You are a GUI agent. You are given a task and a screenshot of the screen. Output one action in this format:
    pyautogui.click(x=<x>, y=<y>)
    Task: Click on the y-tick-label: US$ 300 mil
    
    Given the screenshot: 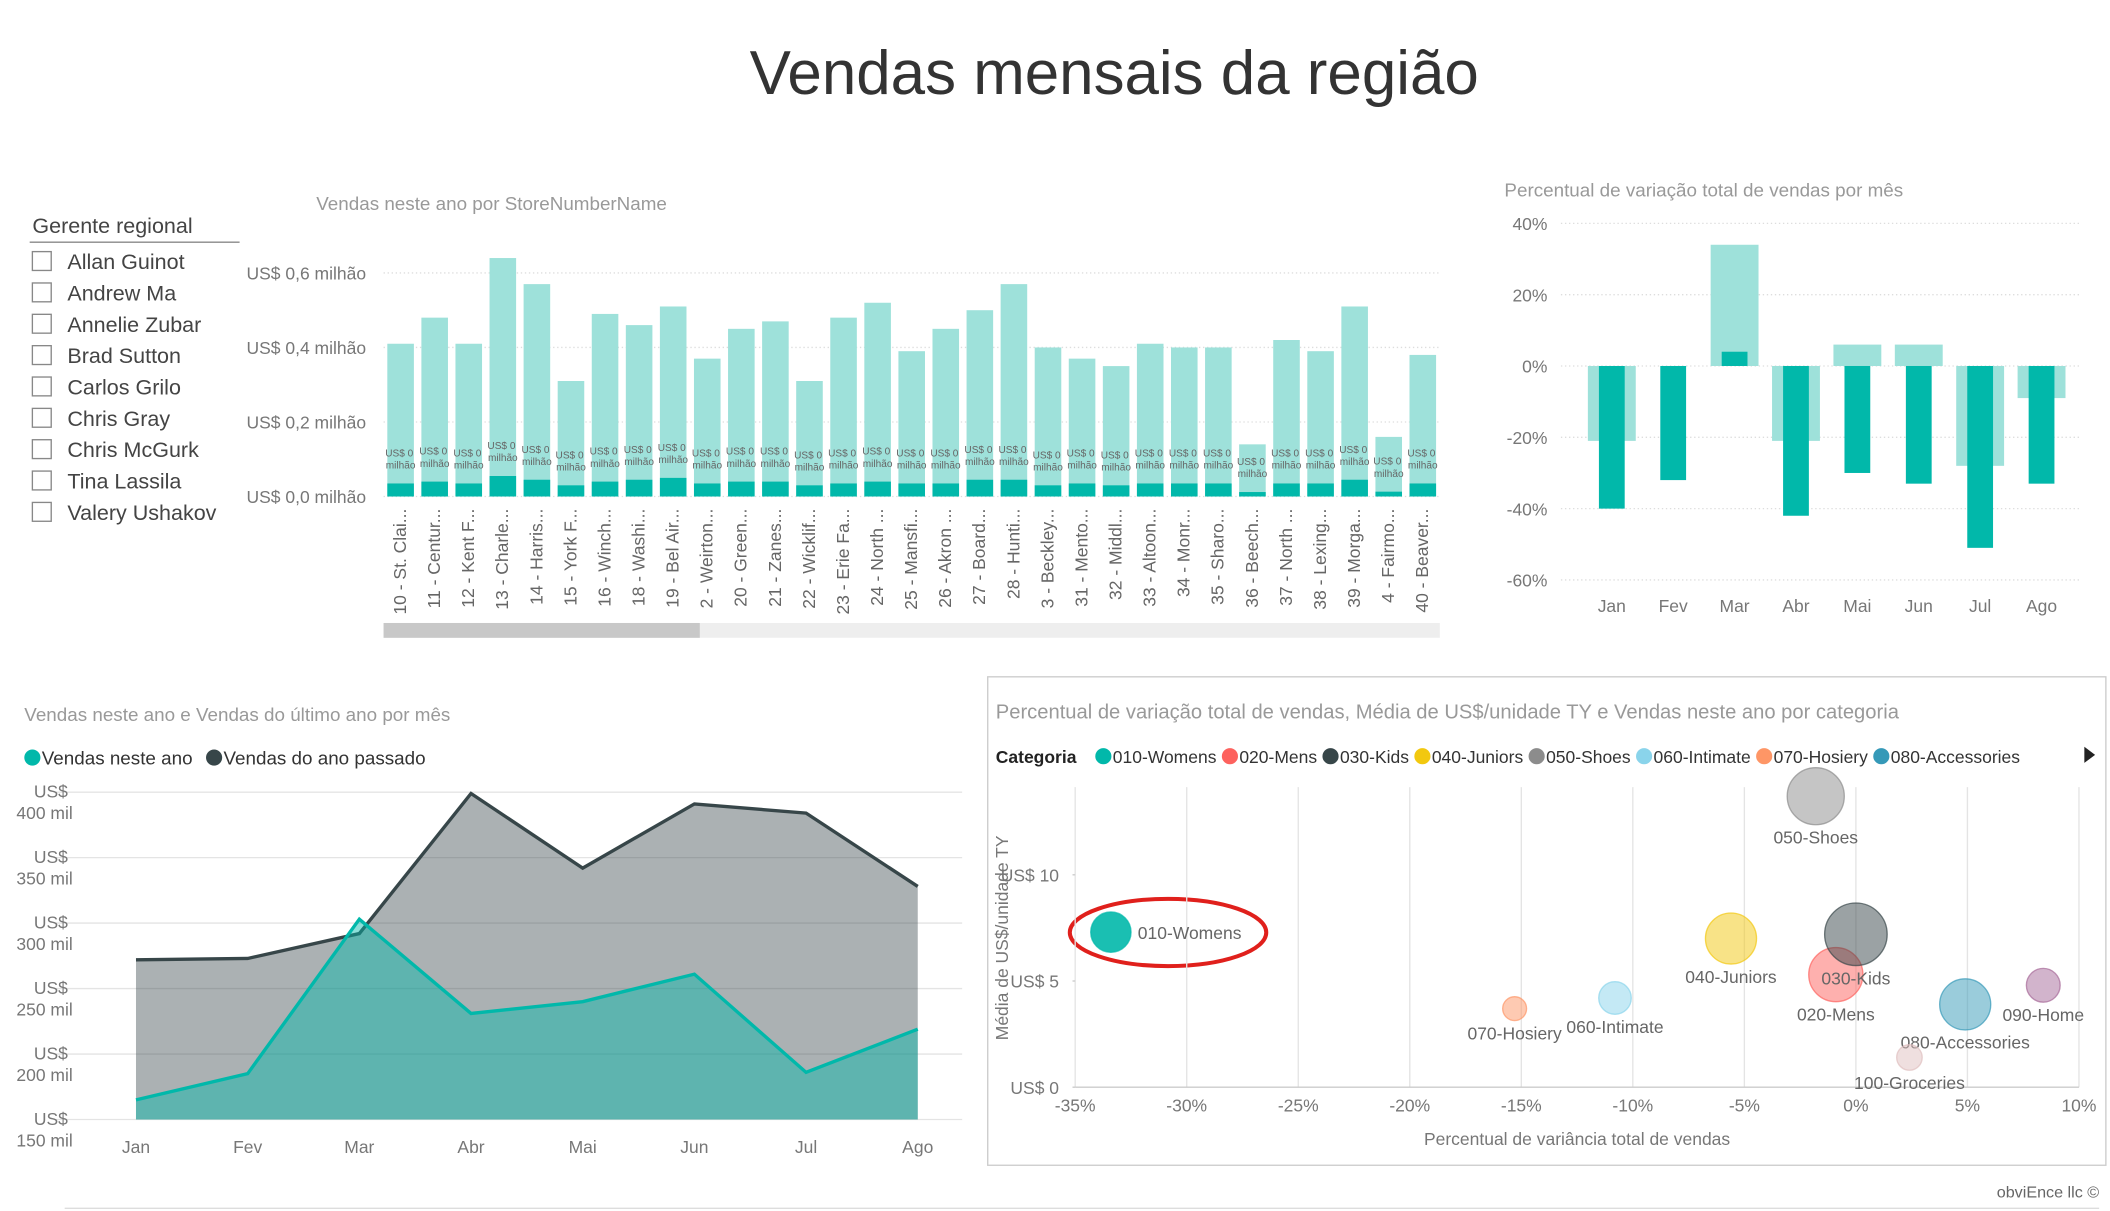 What is the action you would take?
    pyautogui.click(x=44, y=933)
    